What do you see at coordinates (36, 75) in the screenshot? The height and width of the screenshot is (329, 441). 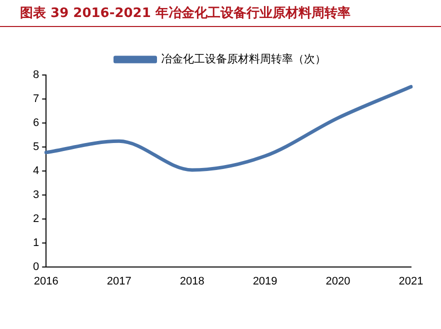 I see `y-tick-label: 8` at bounding box center [36, 75].